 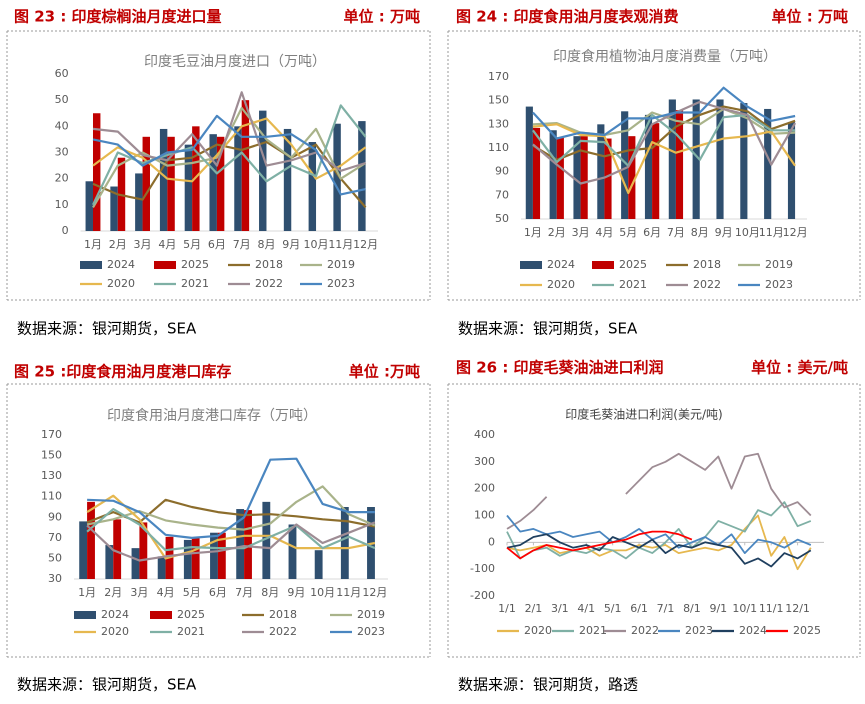 I want to click on x-tick-label: 10/1, so click(x=744, y=608).